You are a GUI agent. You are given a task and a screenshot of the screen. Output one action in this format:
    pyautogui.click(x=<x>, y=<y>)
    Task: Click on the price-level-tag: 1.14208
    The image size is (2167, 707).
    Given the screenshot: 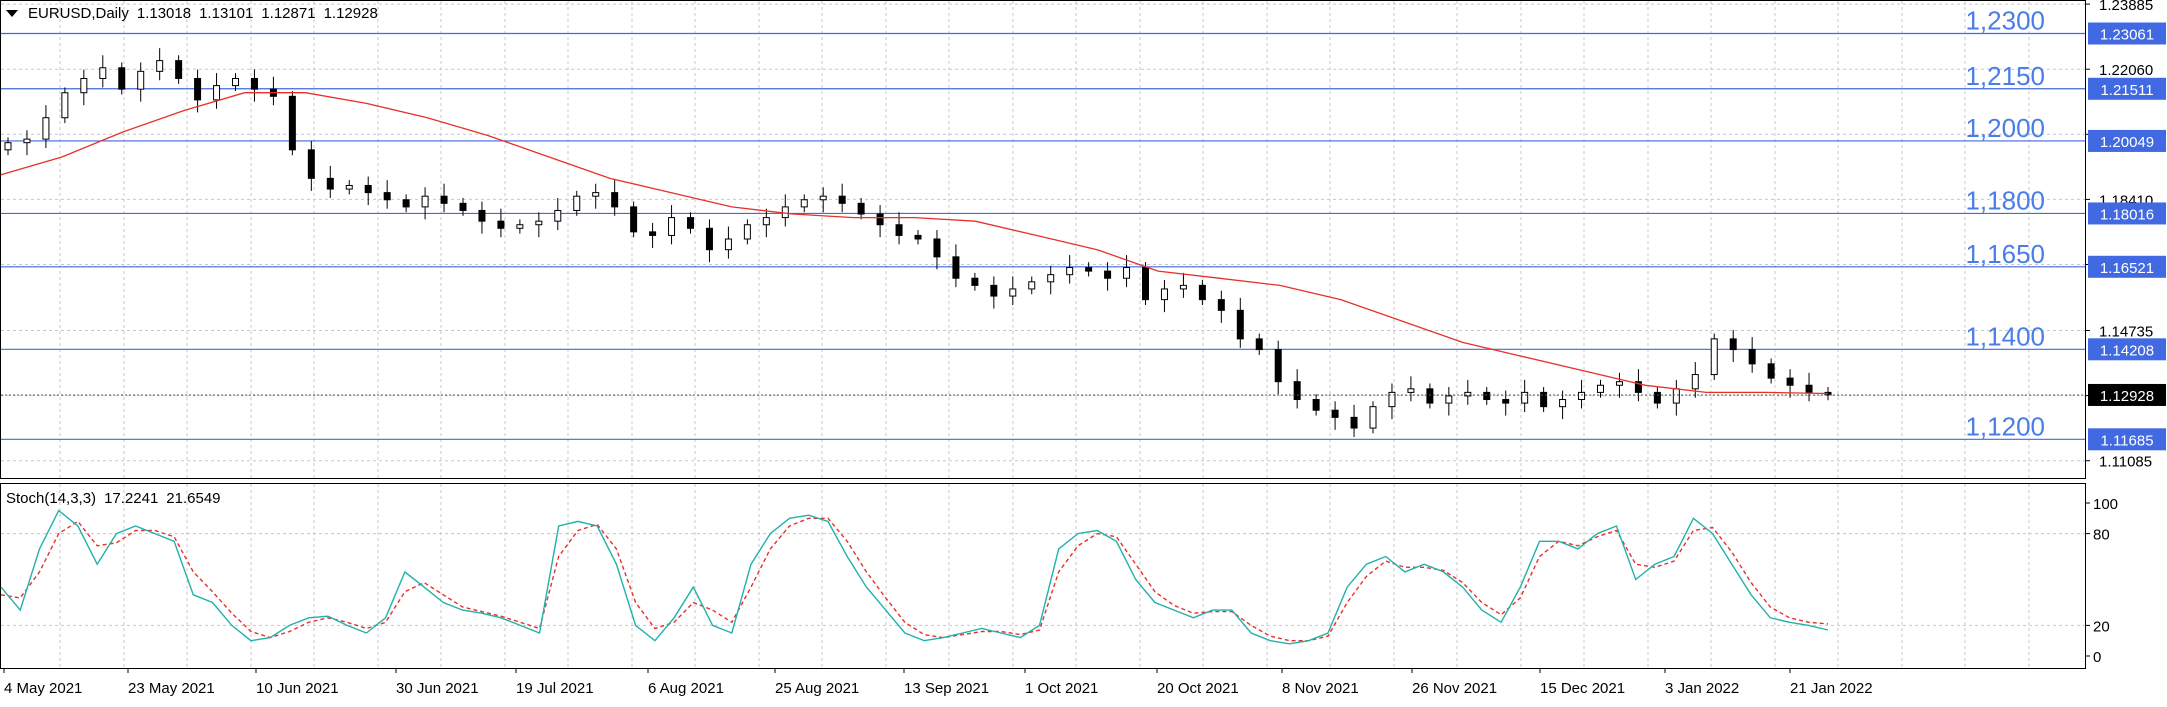 What is the action you would take?
    pyautogui.click(x=2127, y=350)
    